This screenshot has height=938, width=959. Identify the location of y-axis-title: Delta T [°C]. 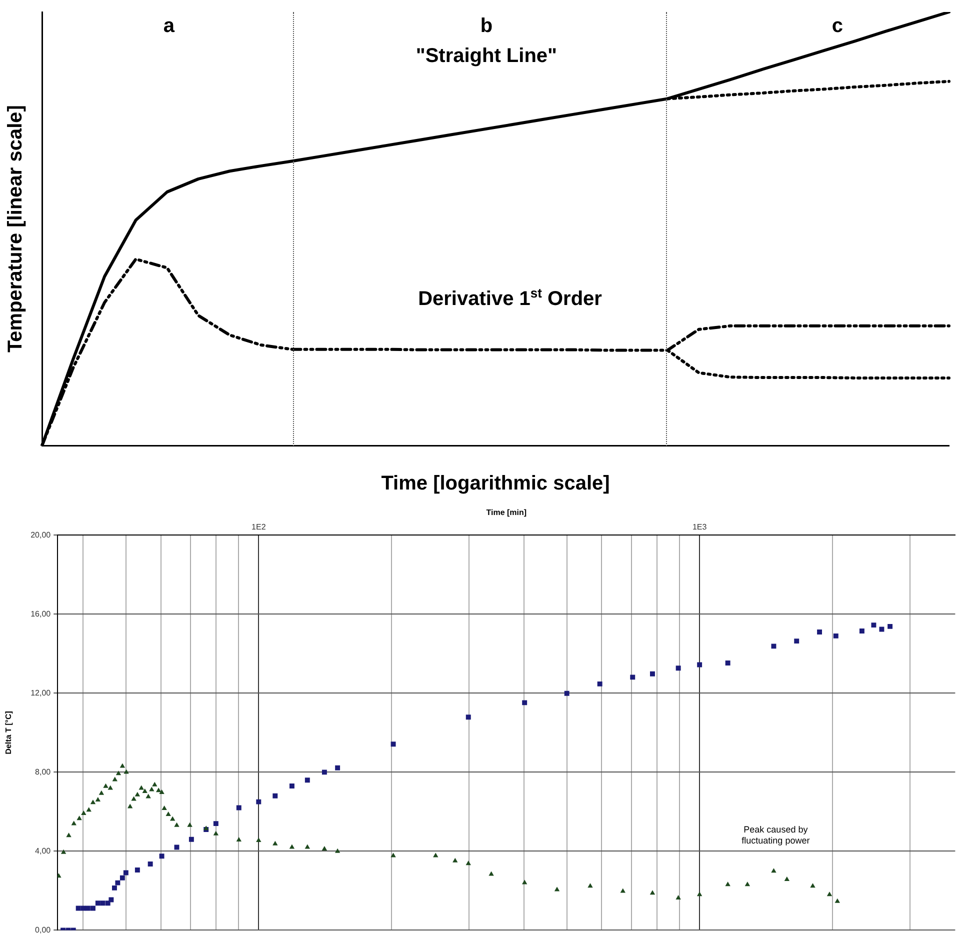
(9, 732).